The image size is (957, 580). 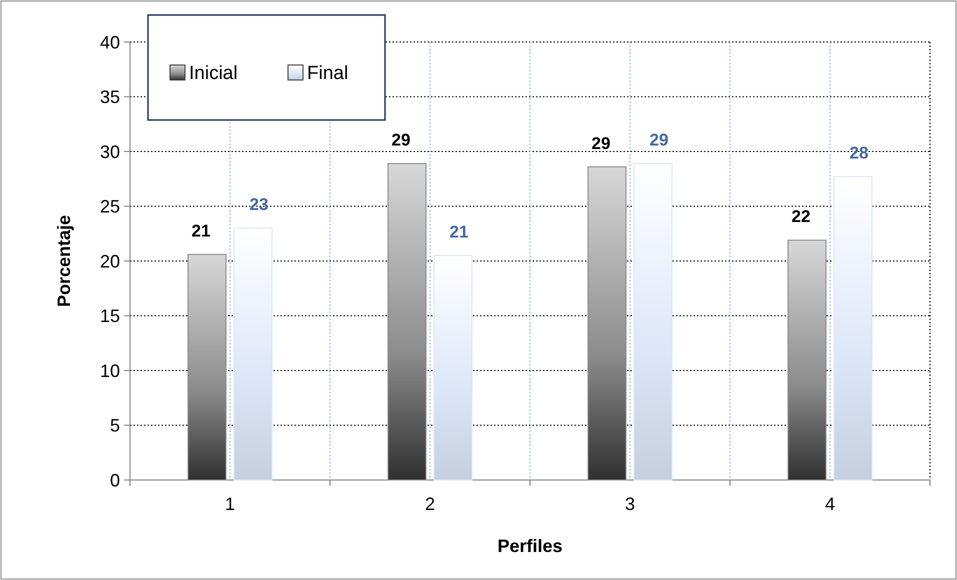 I want to click on y-tick-label: 25, so click(x=110, y=206).